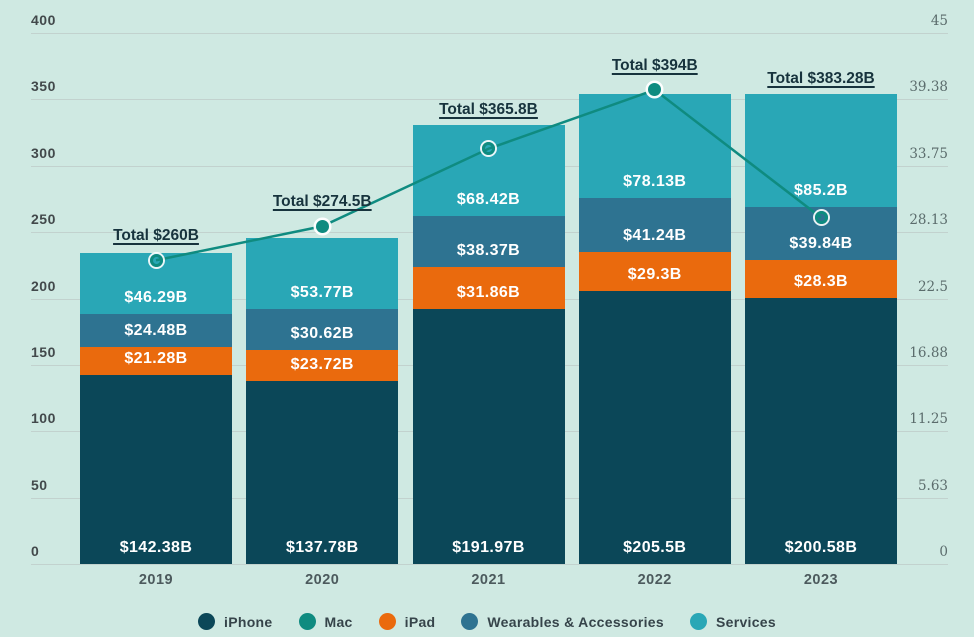 Image resolution: width=974 pixels, height=637 pixels. I want to click on bar-value-label: $191.97B, so click(488, 547).